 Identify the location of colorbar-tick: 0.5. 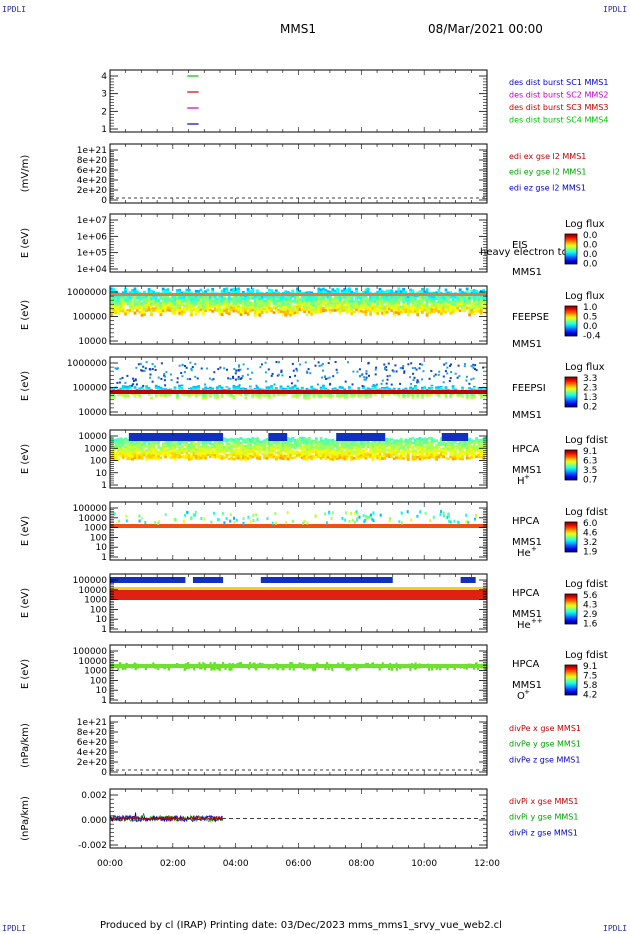
(590, 318).